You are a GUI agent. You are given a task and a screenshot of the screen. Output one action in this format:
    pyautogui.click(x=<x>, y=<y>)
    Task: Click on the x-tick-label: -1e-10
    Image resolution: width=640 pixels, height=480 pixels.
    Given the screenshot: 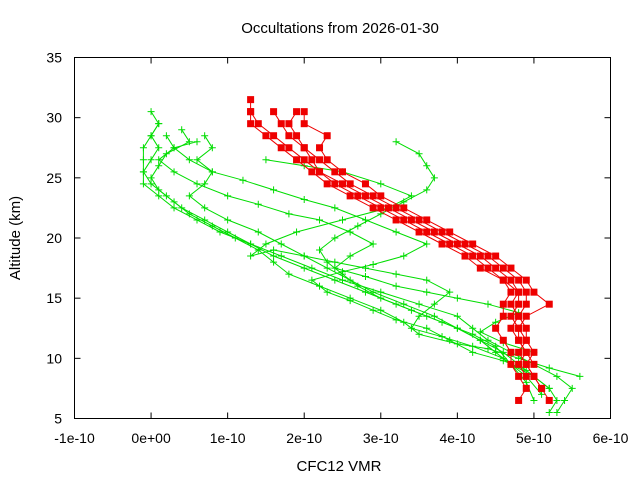 What is the action you would take?
    pyautogui.click(x=74, y=438)
    